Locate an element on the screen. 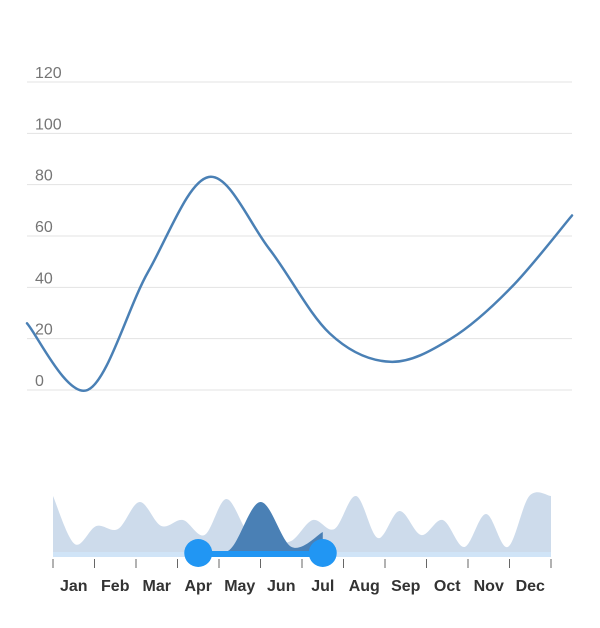 The width and height of the screenshot is (600, 628). y-tick-label: 40 is located at coordinates (44, 278).